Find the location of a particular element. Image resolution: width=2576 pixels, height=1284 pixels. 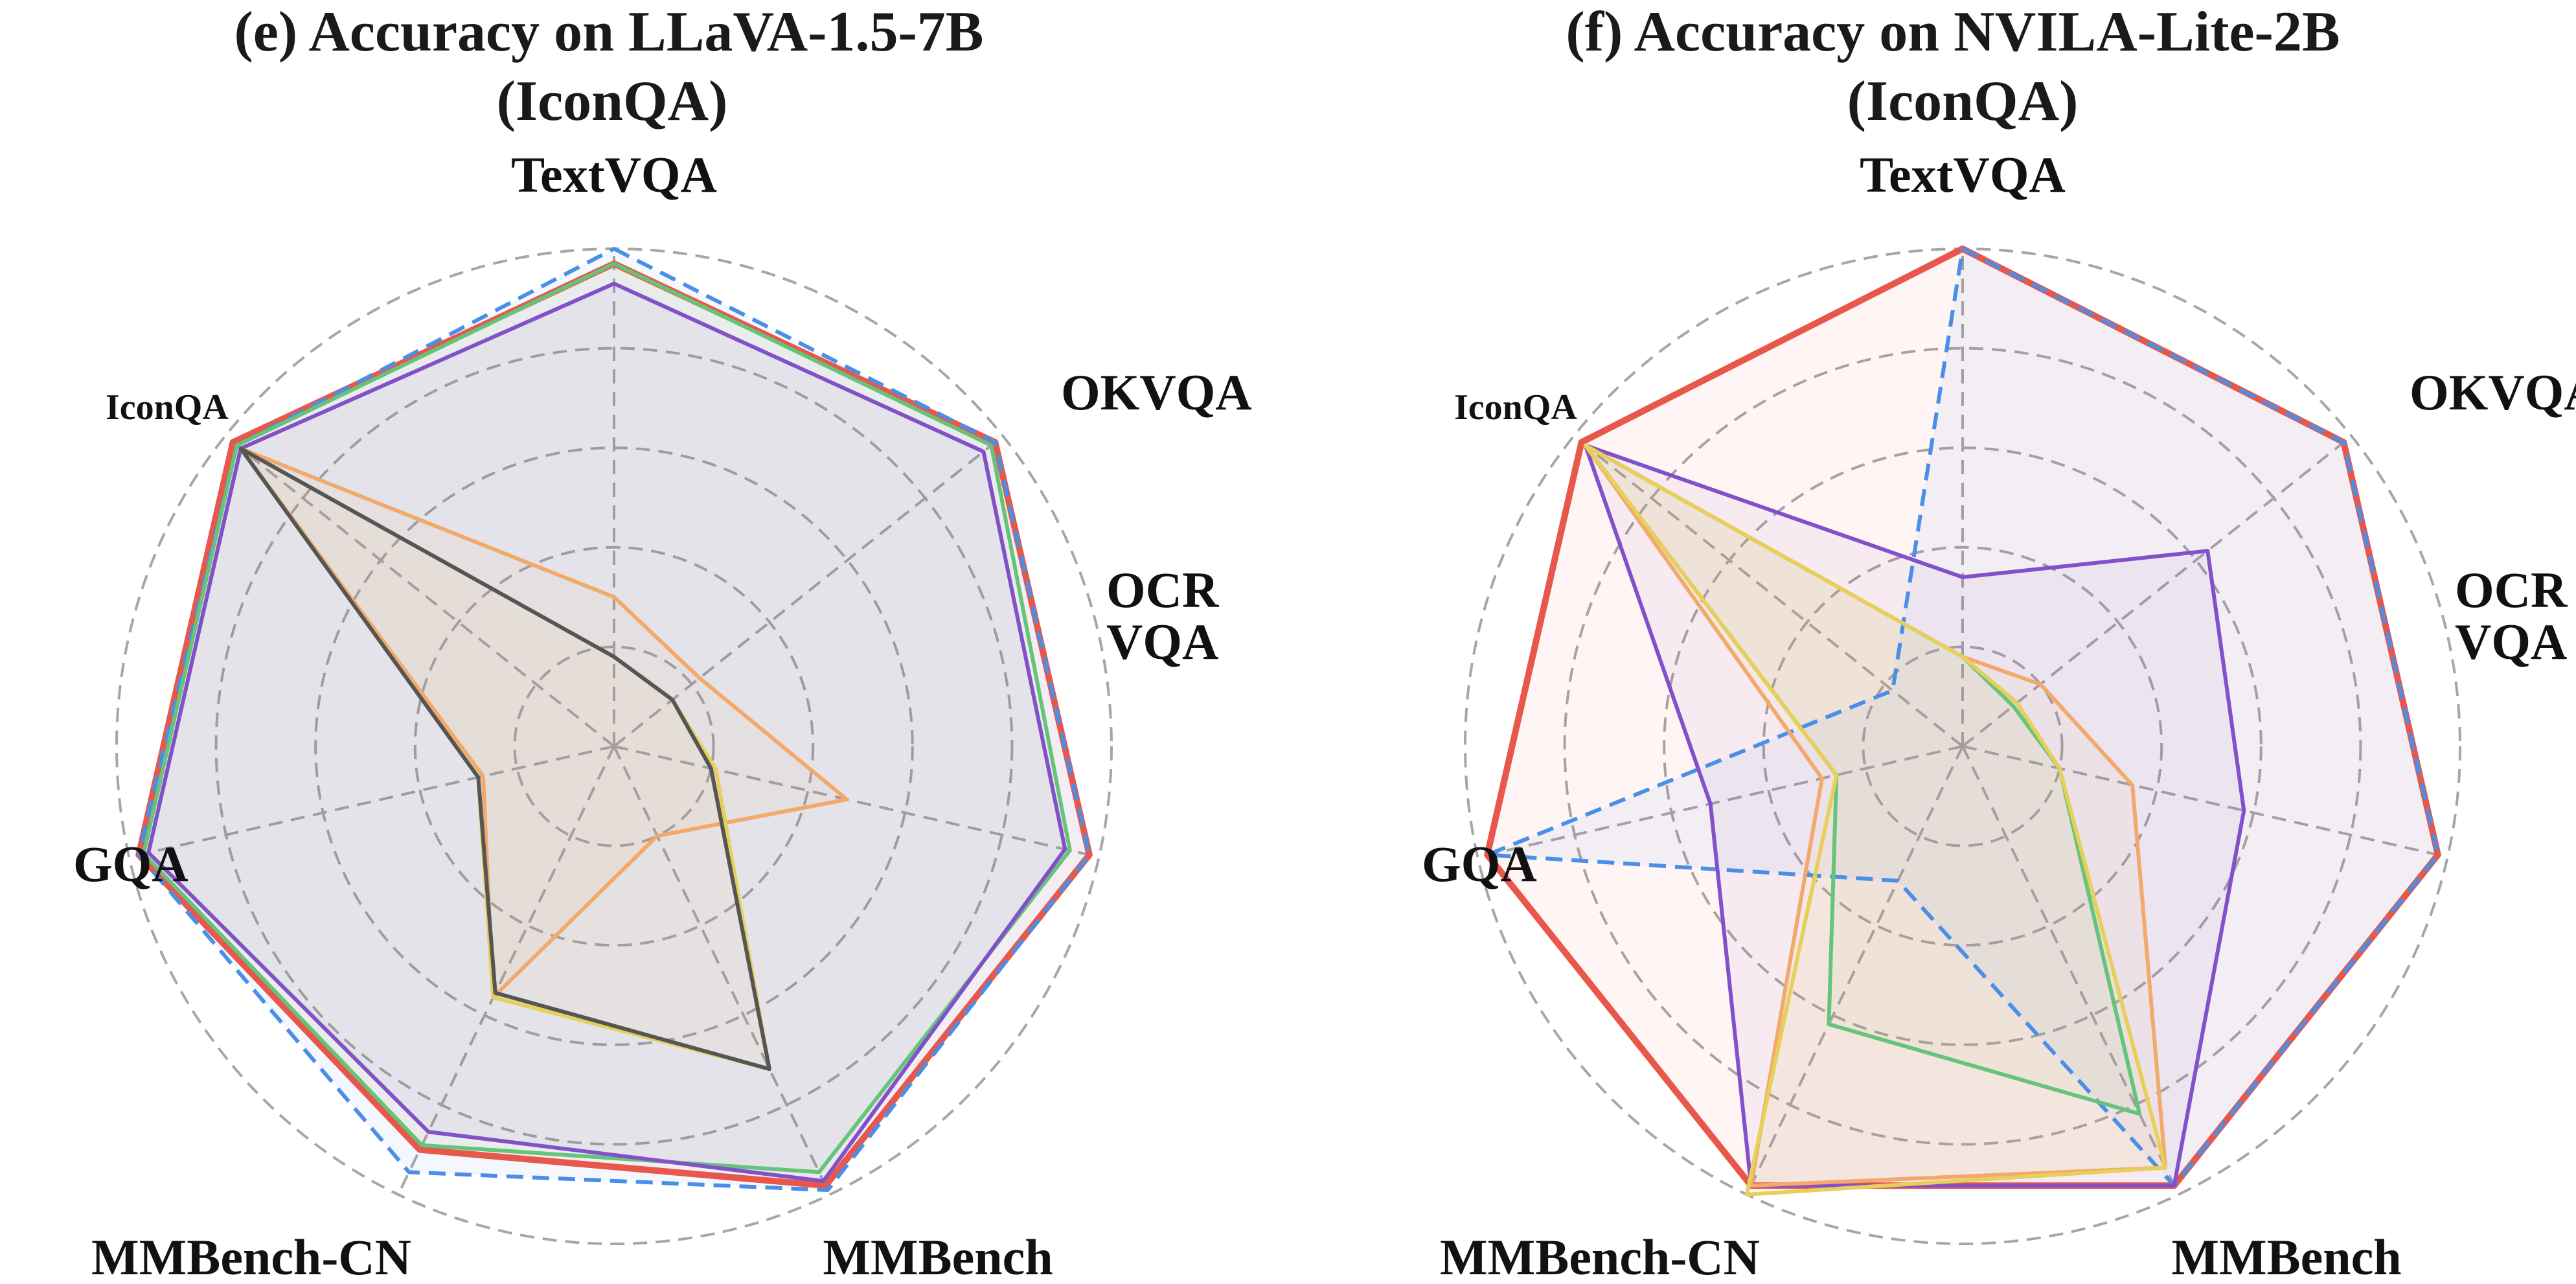

chart-title-line-1: (e) Accuracy on LLaVA-1.5-7B is located at coordinates (609, 32).